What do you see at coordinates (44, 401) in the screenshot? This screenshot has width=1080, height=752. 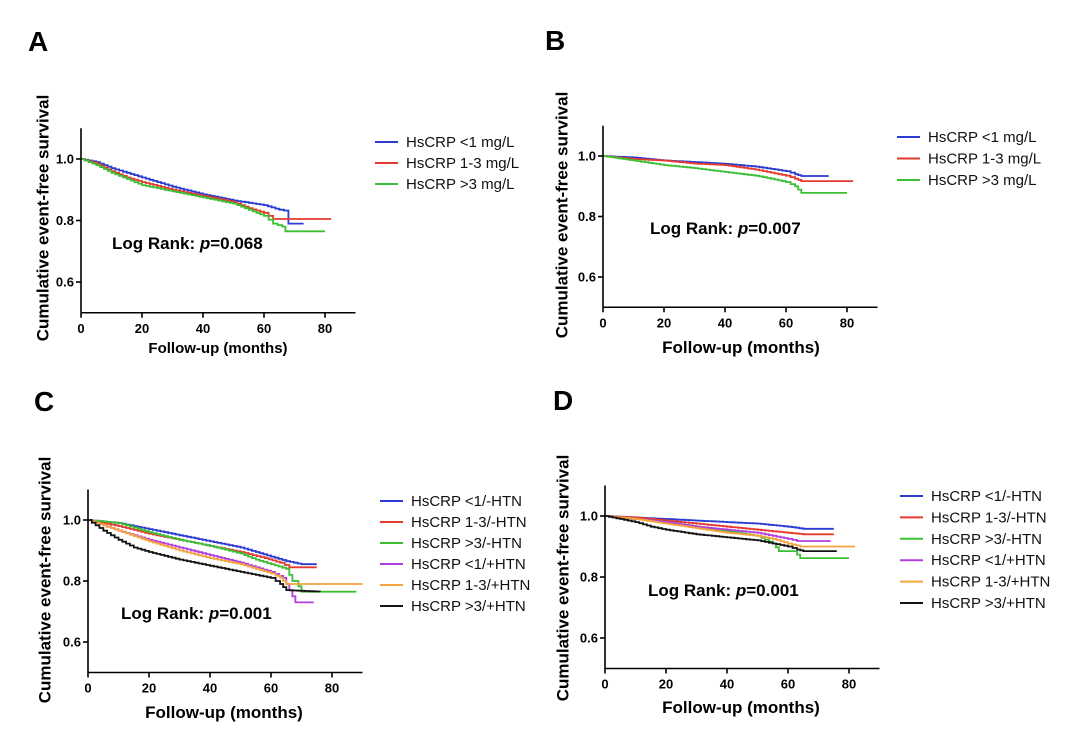 I see `panel-label: C` at bounding box center [44, 401].